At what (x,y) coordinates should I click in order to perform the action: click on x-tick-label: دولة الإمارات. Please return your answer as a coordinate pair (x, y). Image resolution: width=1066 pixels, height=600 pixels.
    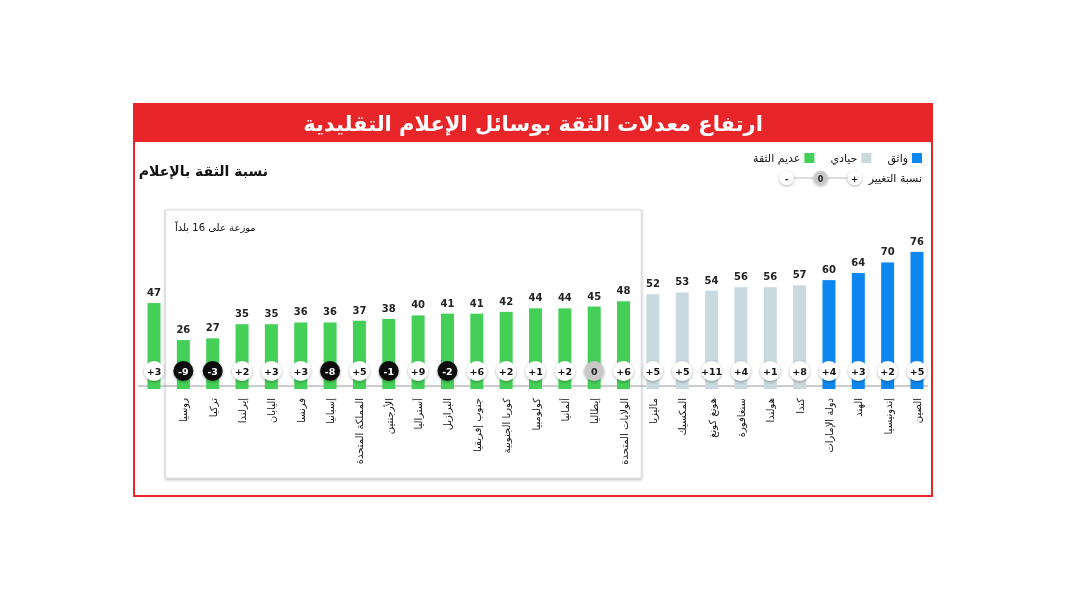
    Looking at the image, I should click on (829, 425).